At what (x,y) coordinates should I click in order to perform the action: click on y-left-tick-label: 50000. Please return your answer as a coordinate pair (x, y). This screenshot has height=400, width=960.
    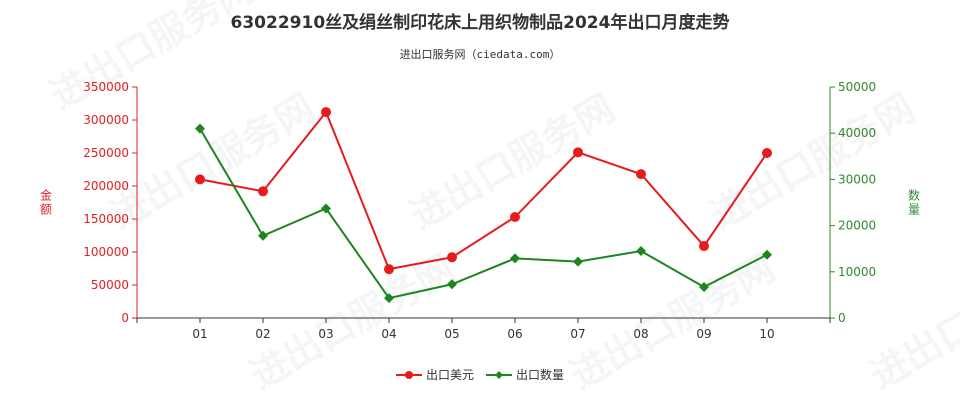
    Looking at the image, I should click on (110, 285).